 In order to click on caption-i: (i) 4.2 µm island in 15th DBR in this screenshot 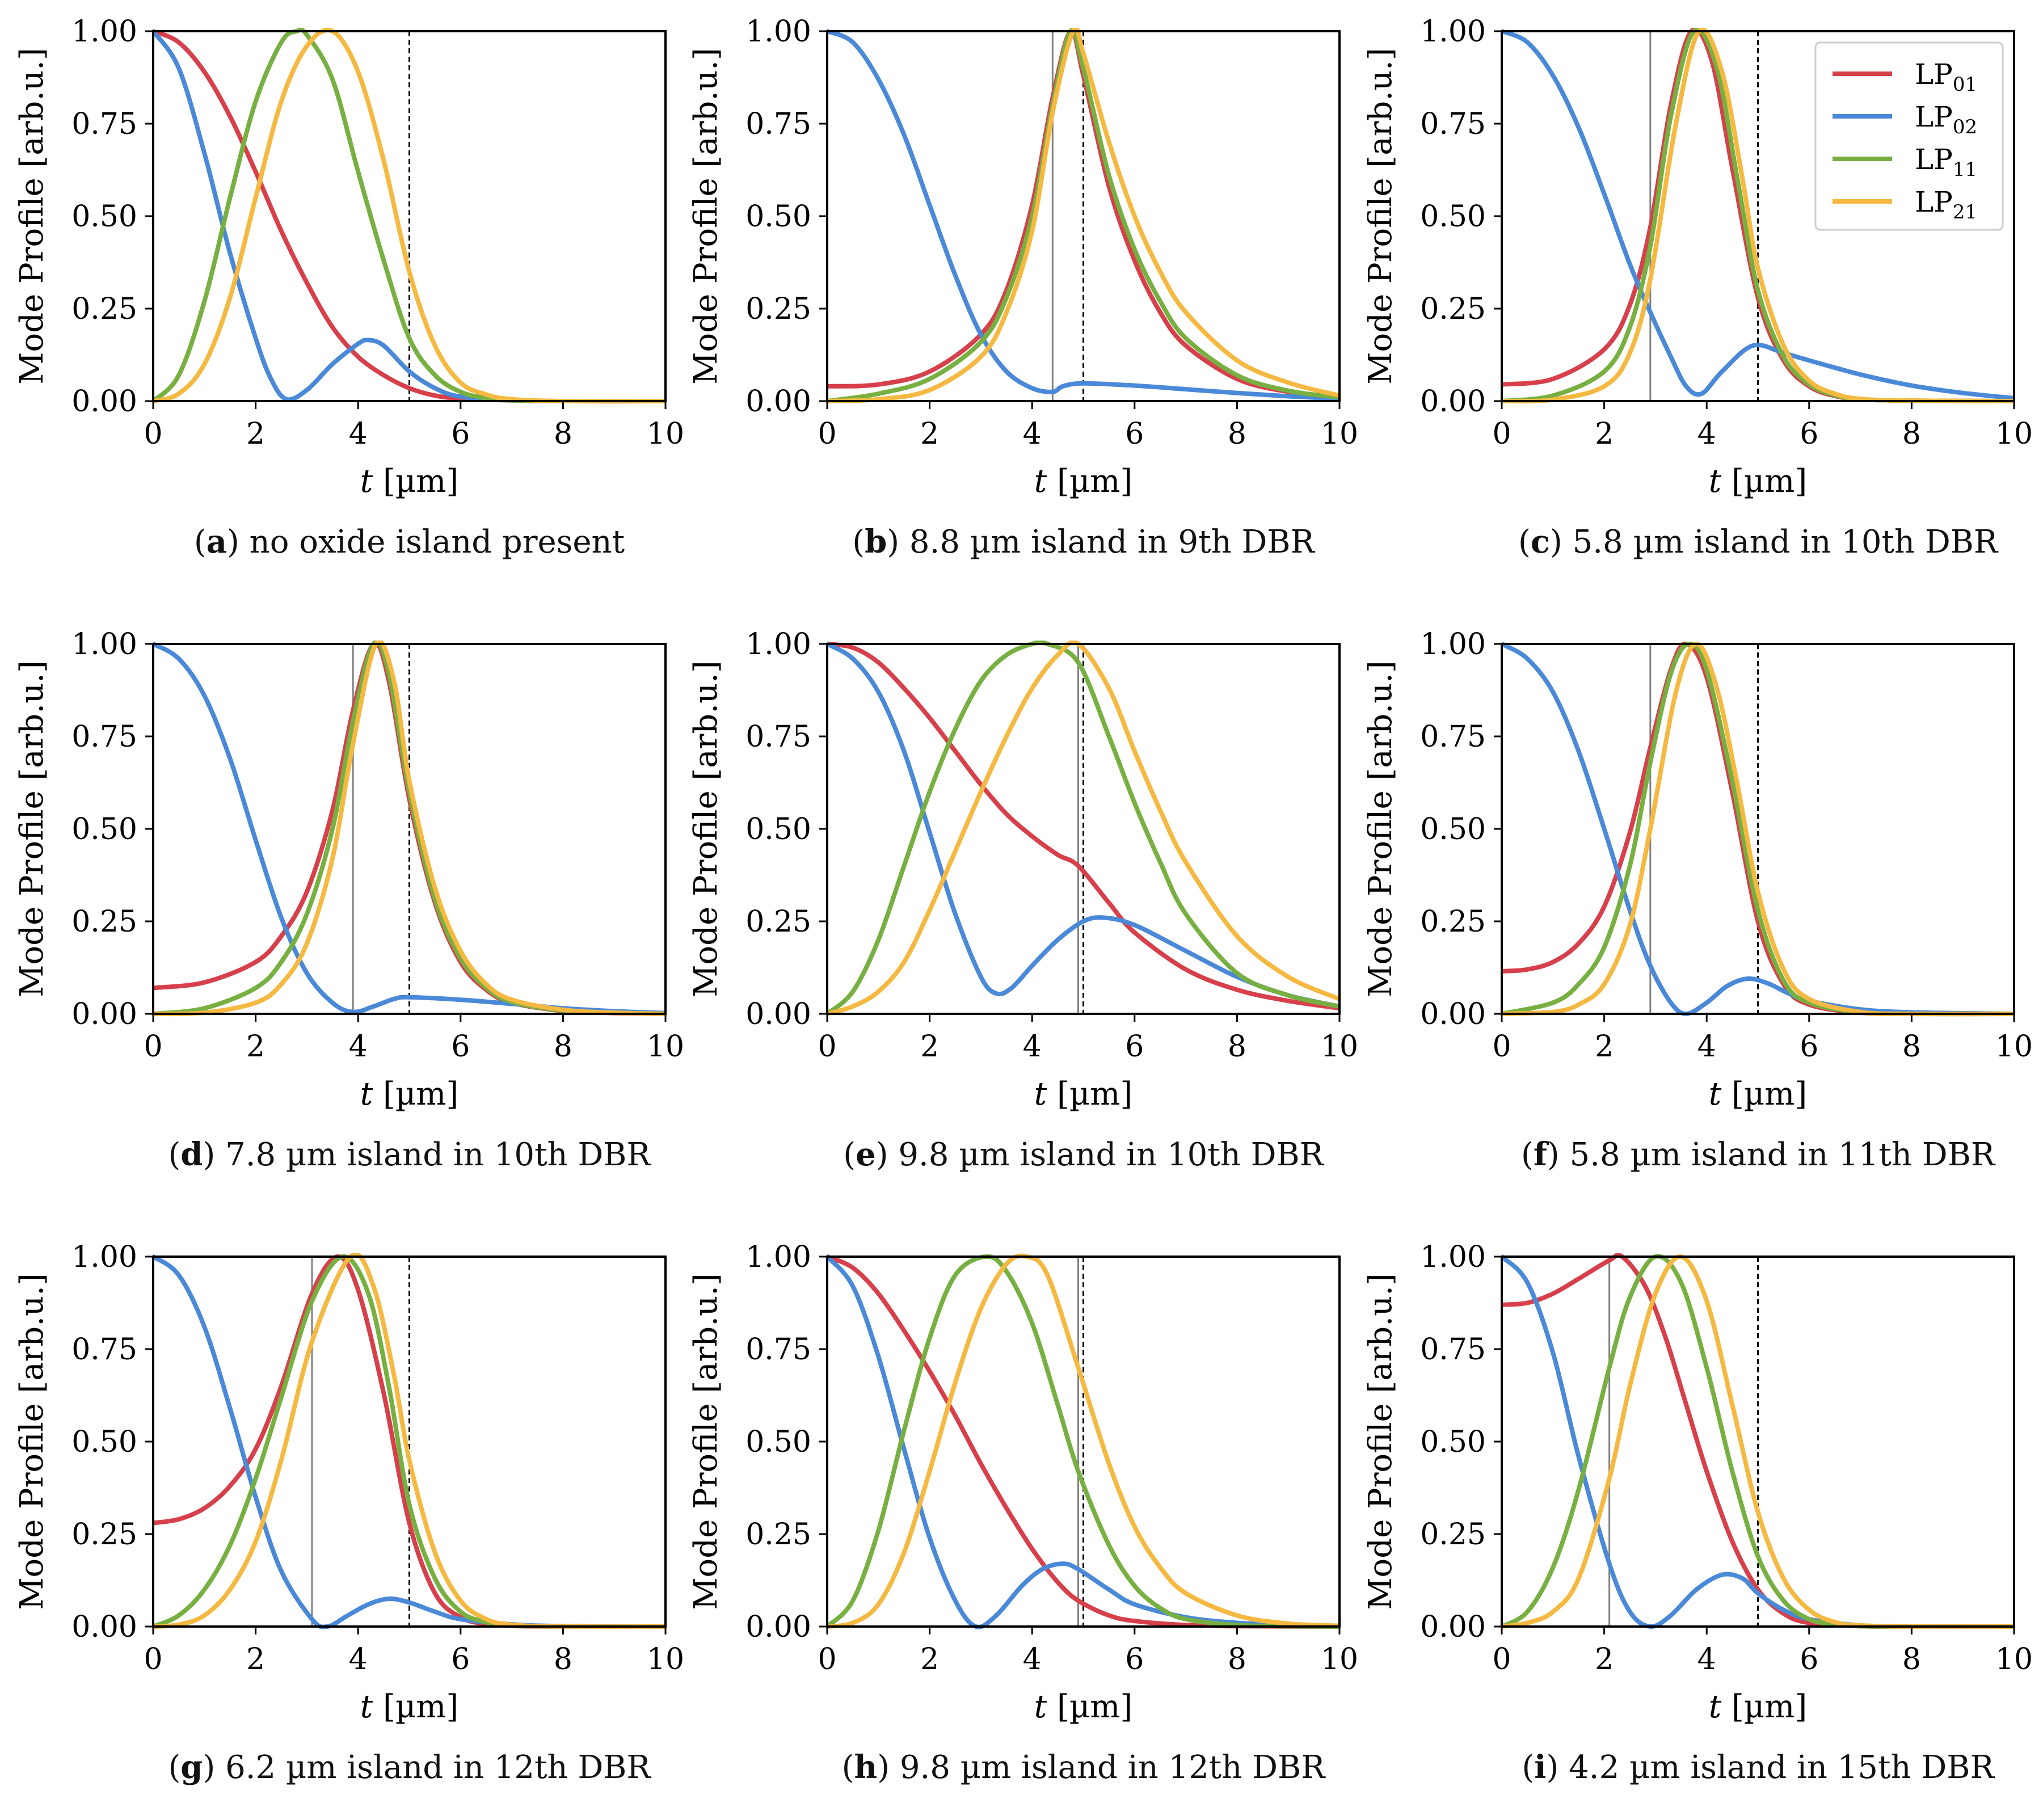, I will do `click(1758, 1768)`.